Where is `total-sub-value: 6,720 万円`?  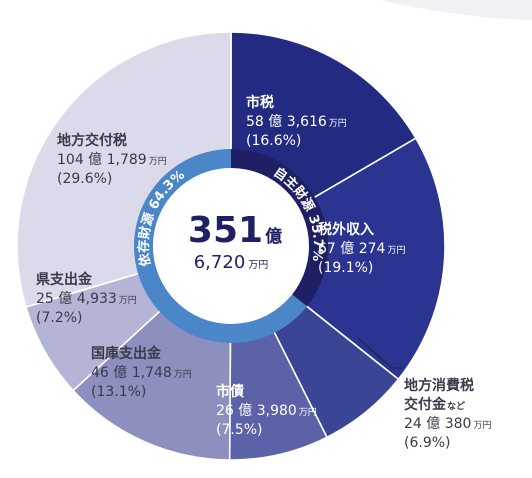
total-sub-value: 6,720 万円 is located at coordinates (231, 262).